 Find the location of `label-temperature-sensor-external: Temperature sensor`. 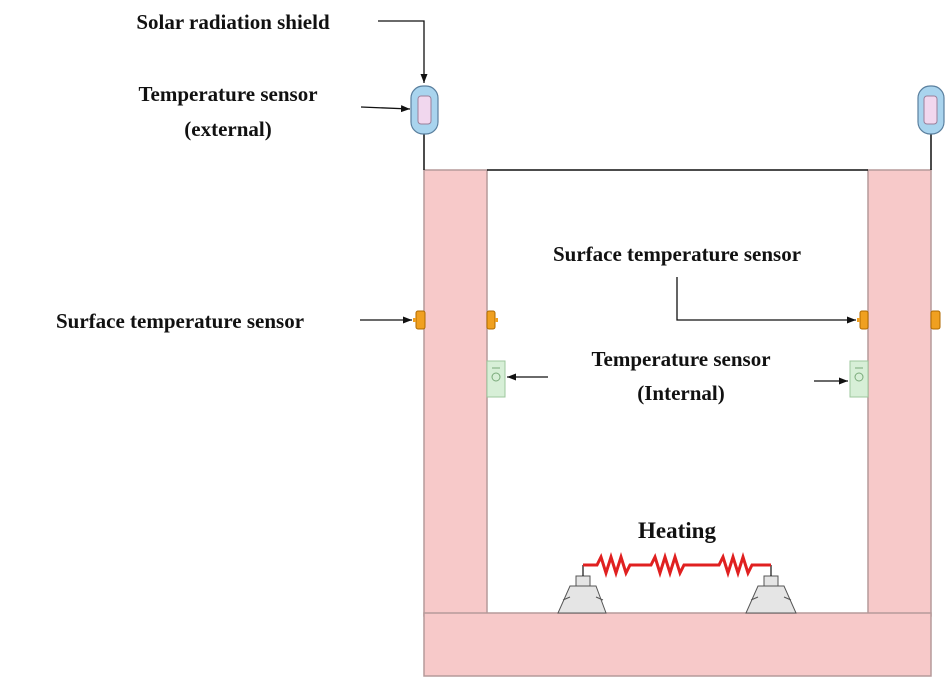

label-temperature-sensor-external: Temperature sensor is located at coordinates (227, 94).